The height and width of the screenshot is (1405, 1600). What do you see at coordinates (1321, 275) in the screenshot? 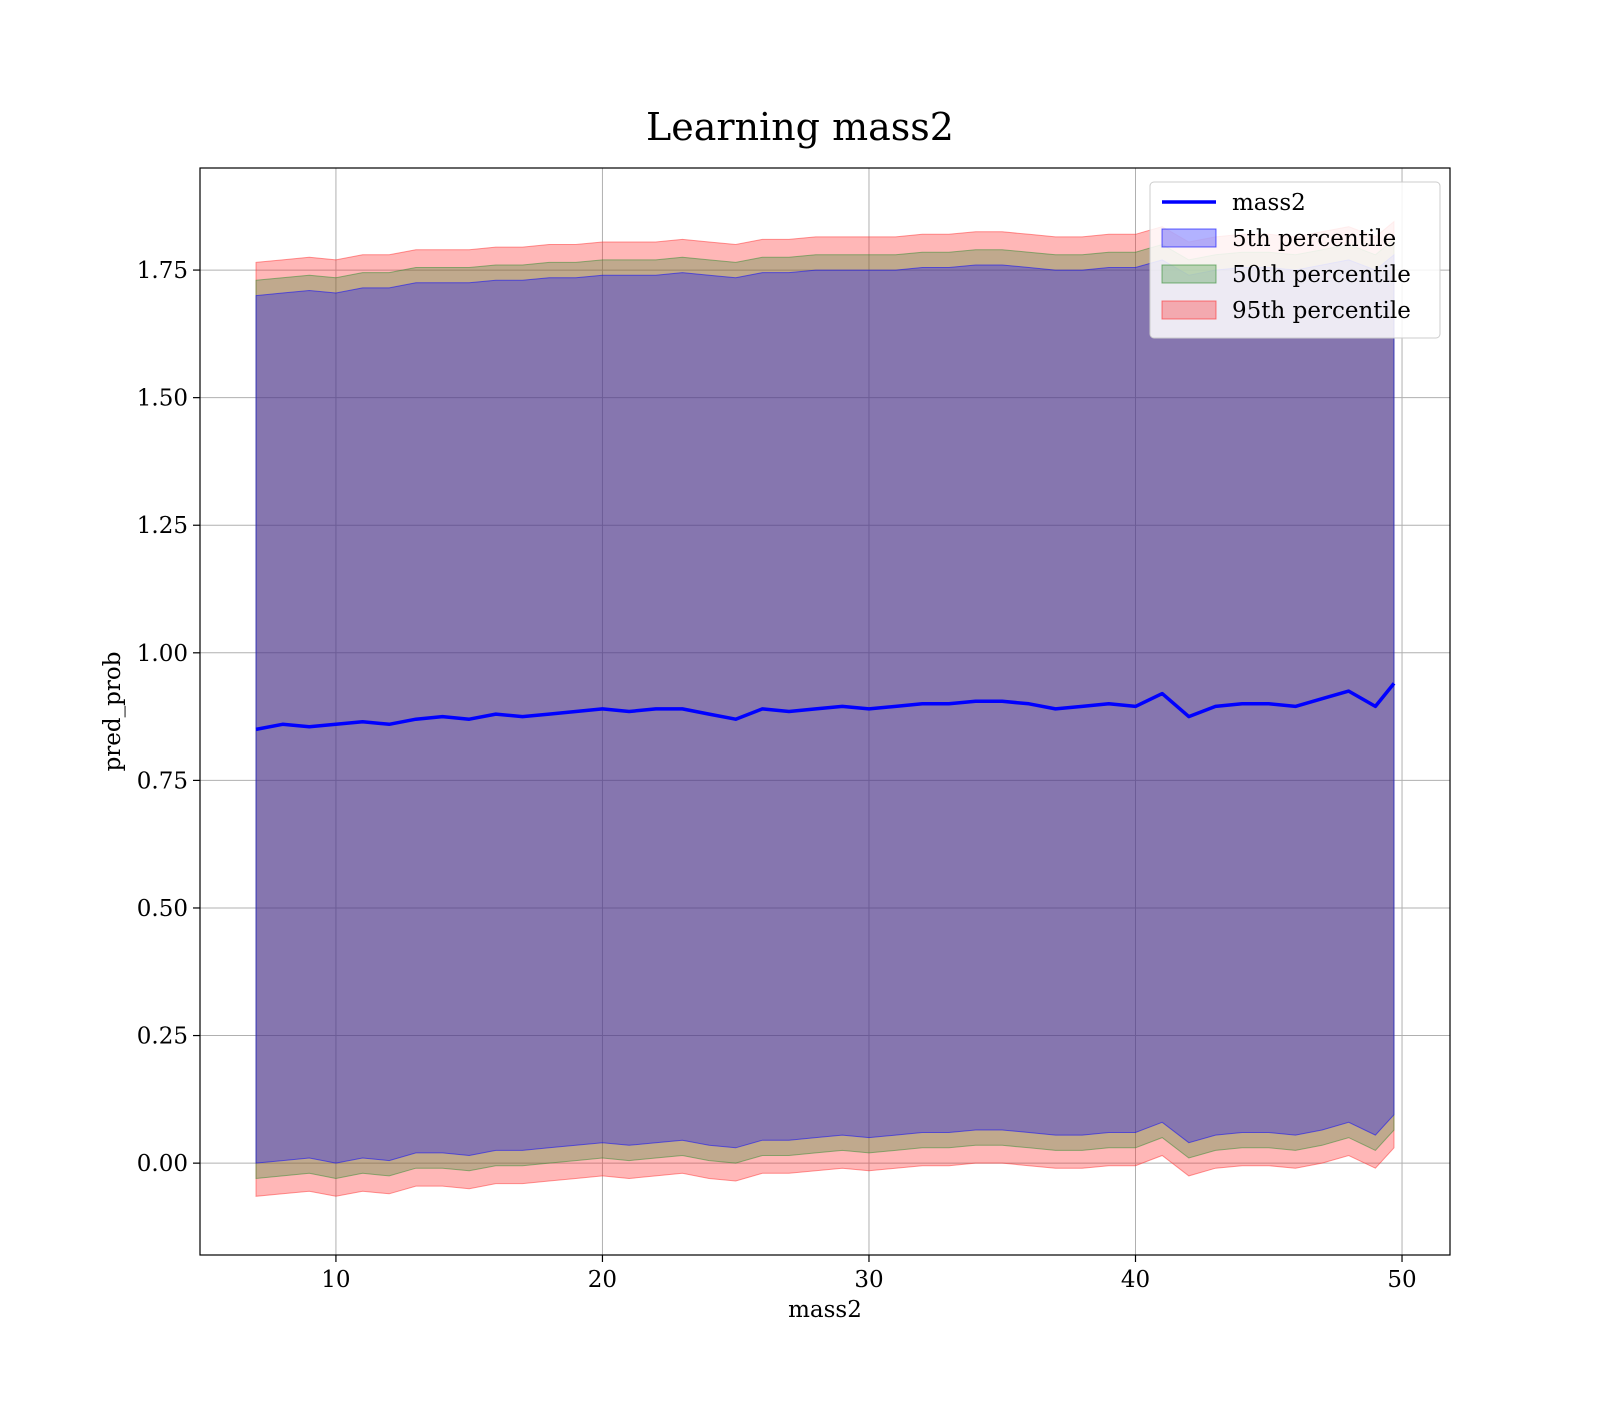
I see `legend-label-50th-percentile: 50th percentile` at bounding box center [1321, 275].